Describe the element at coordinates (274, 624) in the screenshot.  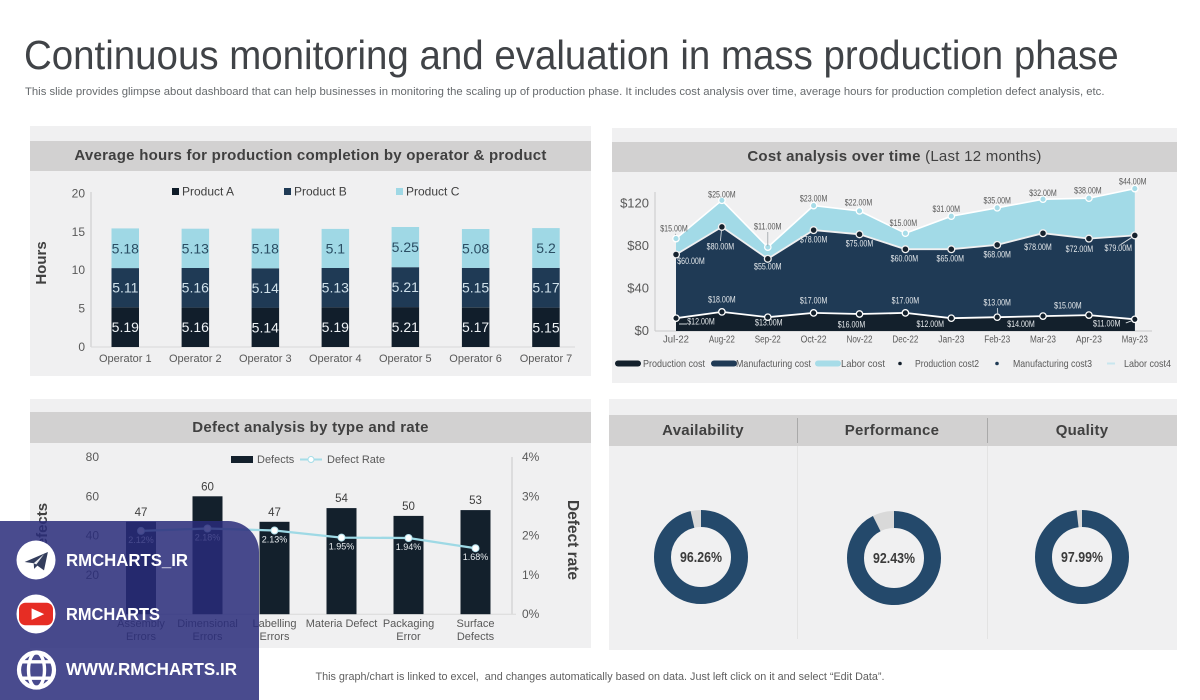
I see `svg-text: Labelling` at that location.